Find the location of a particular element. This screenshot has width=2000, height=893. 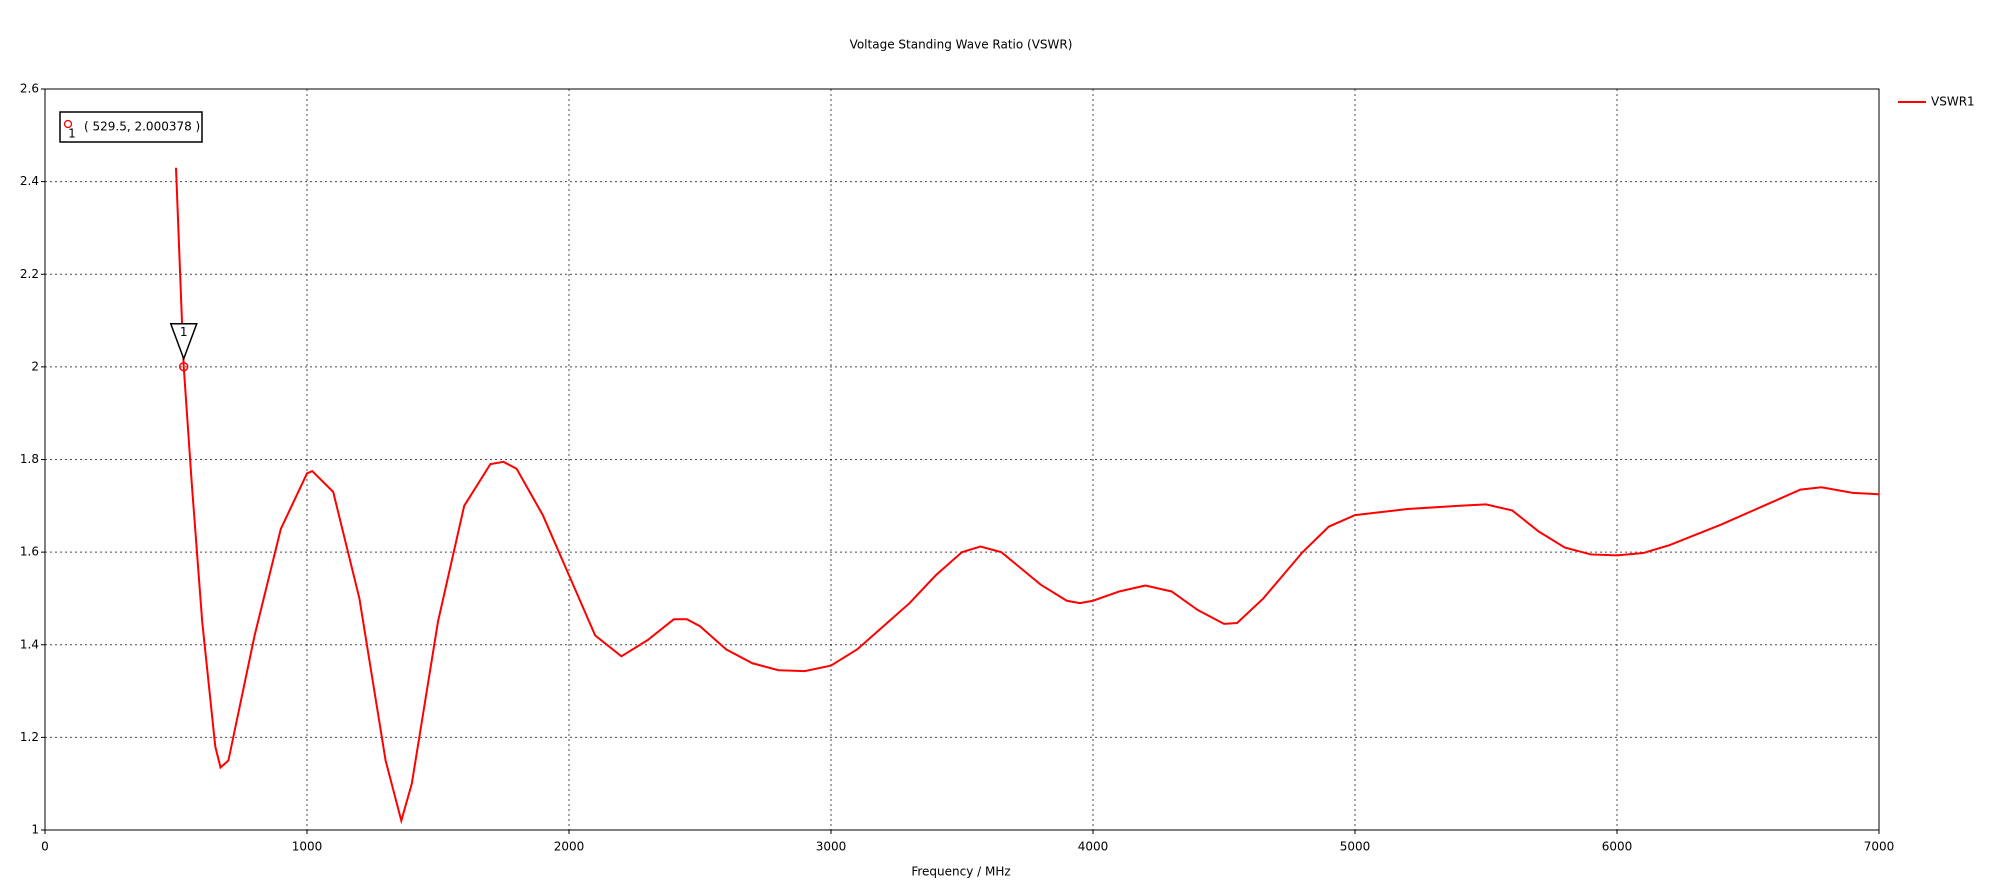

y-tick-label: 1.2 is located at coordinates (29, 737).